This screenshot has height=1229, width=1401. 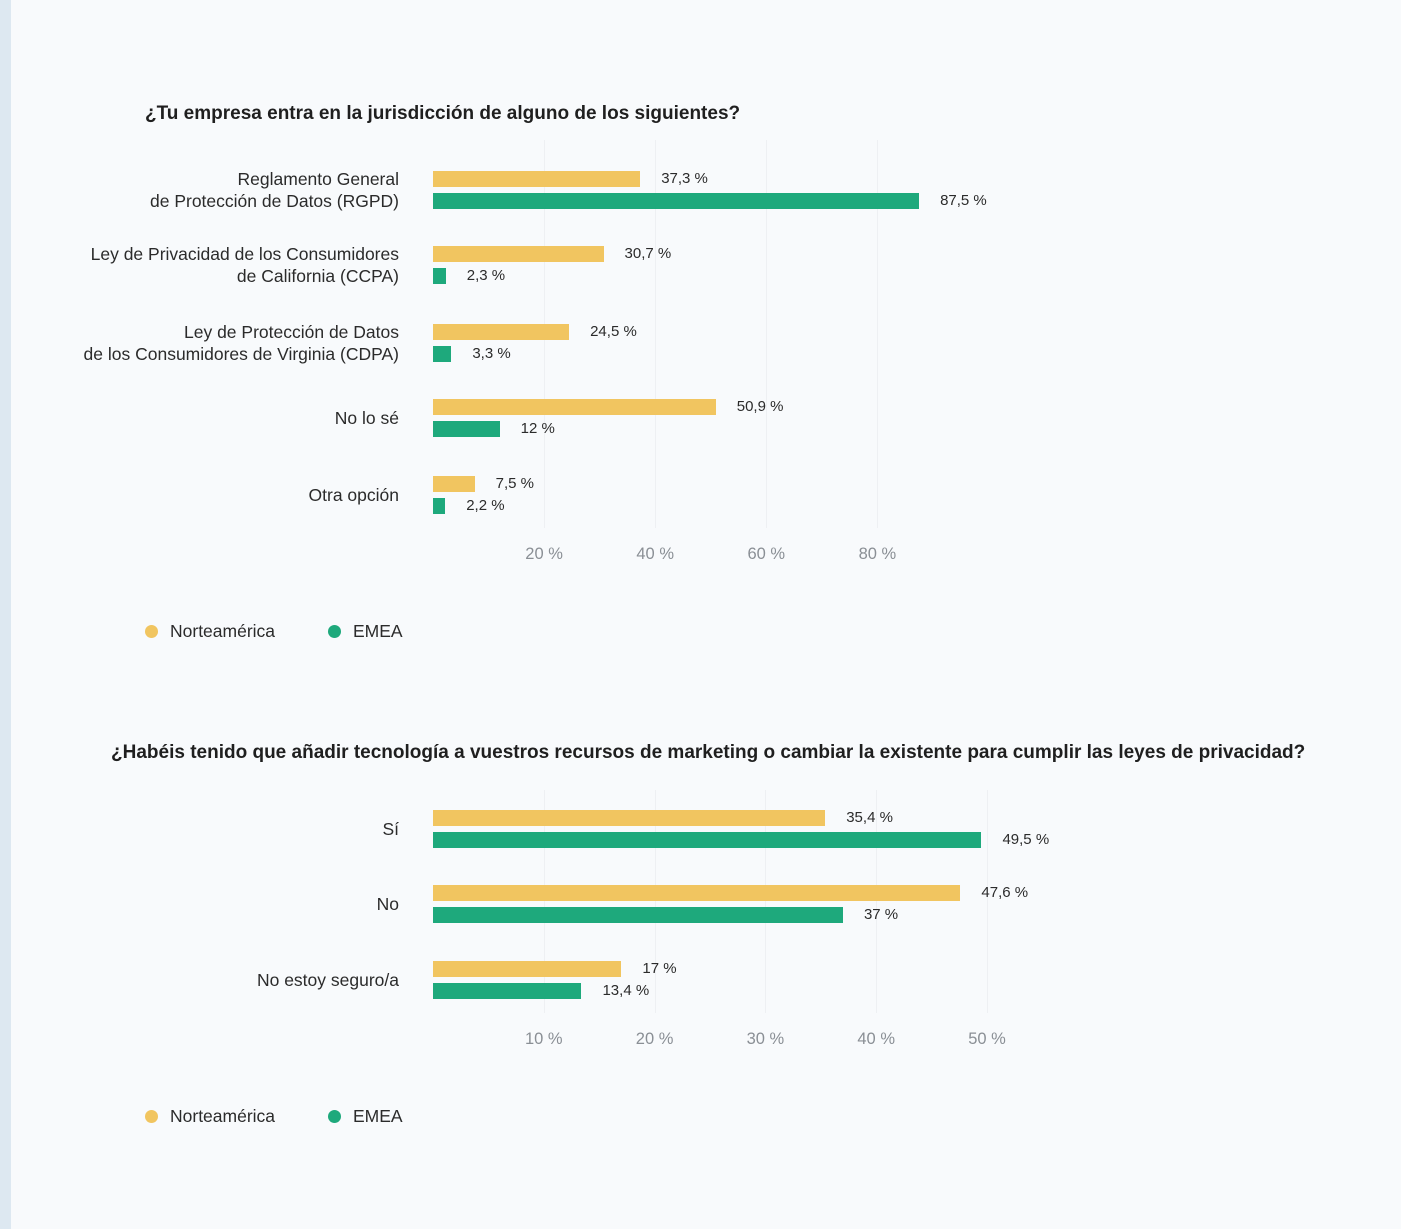 What do you see at coordinates (869, 817) in the screenshot?
I see `data-label: 35,4 %` at bounding box center [869, 817].